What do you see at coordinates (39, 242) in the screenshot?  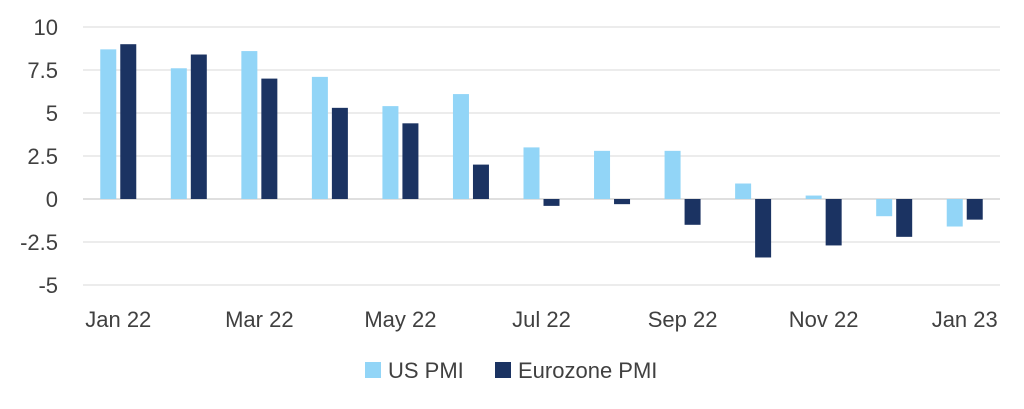 I see `y-tick-label: -2.5` at bounding box center [39, 242].